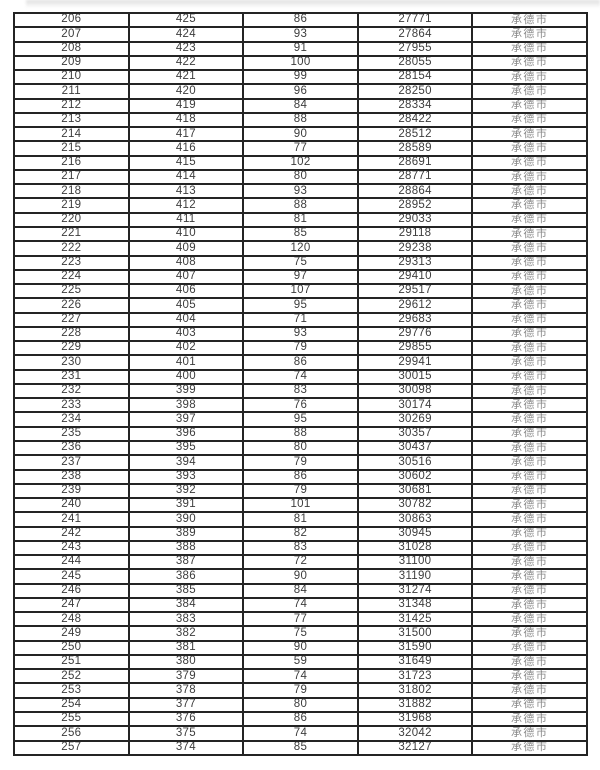  Describe the element at coordinates (300, 362) in the screenshot. I see `table-row: 230 401 86 29941 承德市` at that location.